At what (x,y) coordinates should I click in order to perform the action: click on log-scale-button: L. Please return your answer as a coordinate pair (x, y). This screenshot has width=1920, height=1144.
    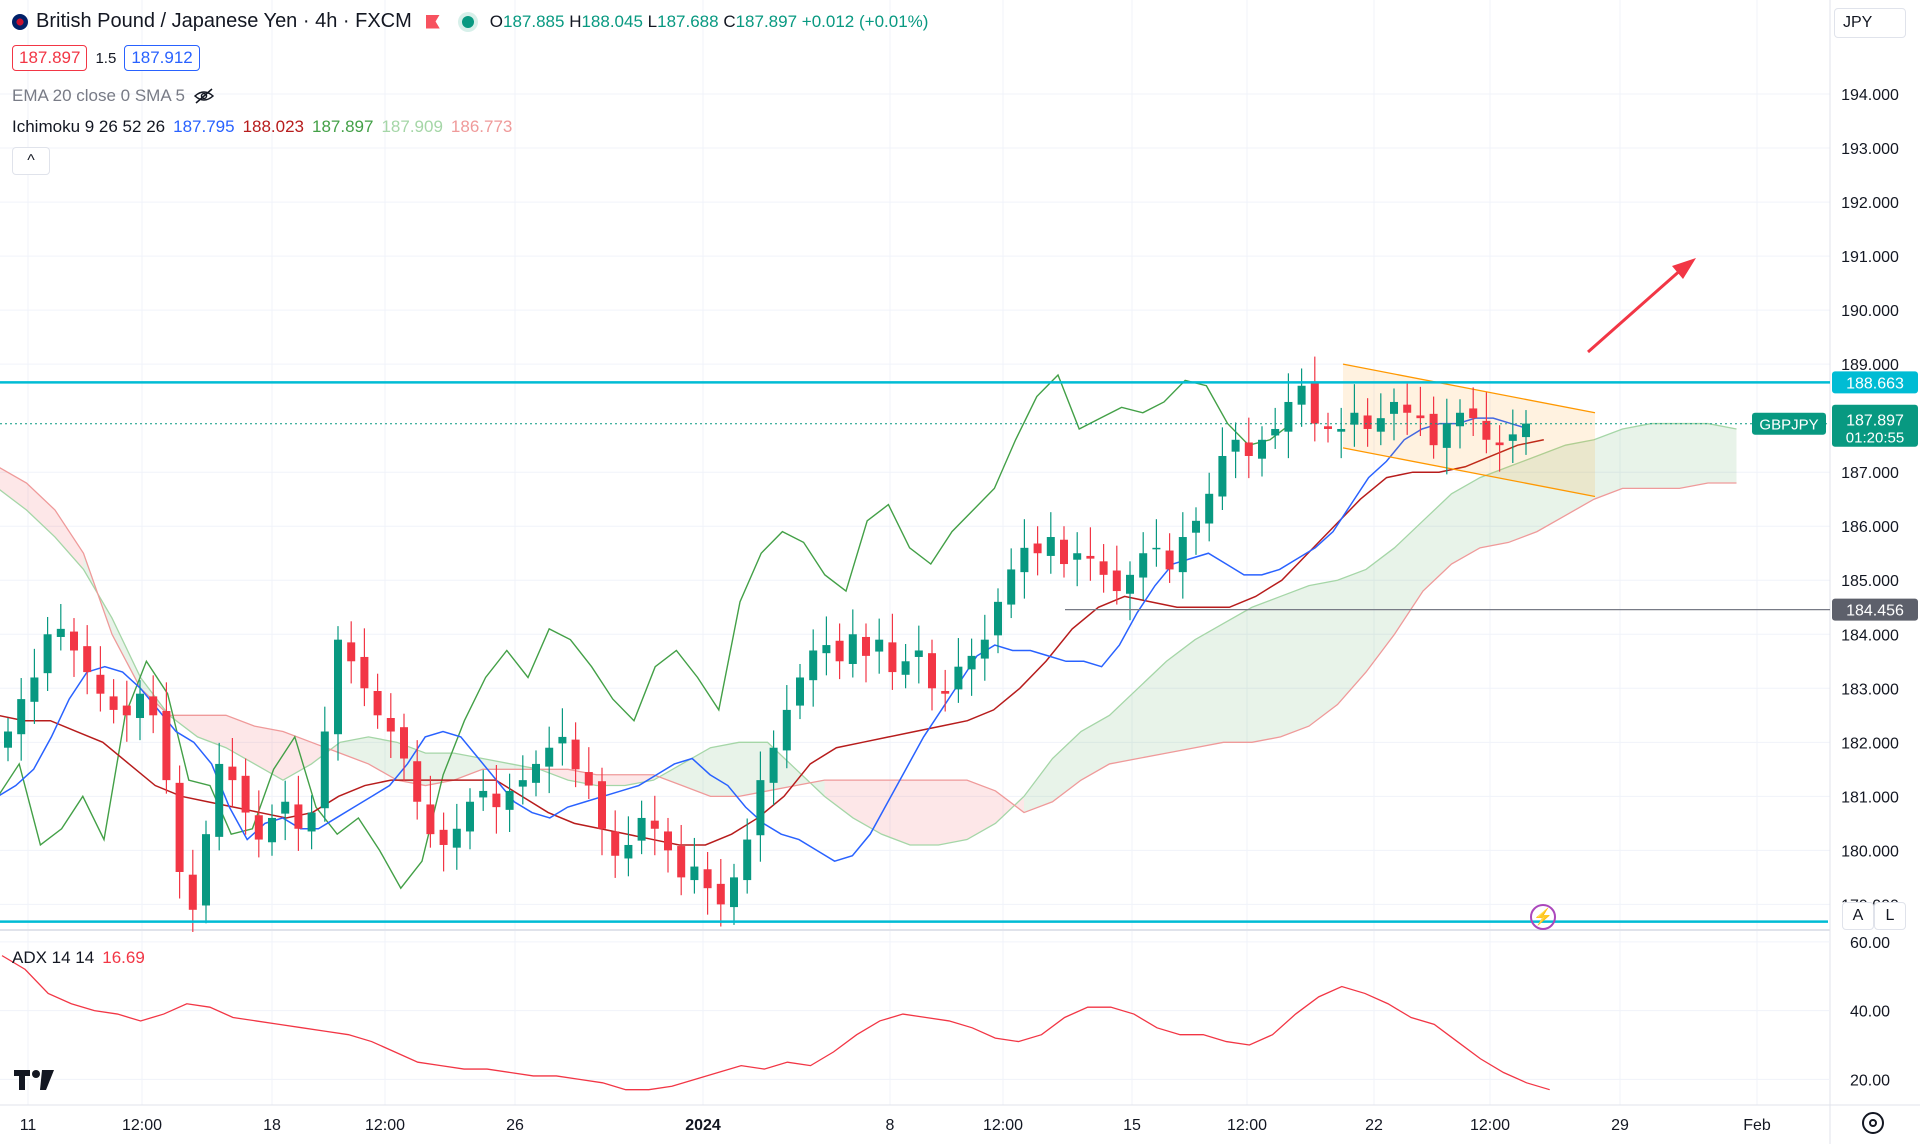
    Looking at the image, I should click on (1890, 916).